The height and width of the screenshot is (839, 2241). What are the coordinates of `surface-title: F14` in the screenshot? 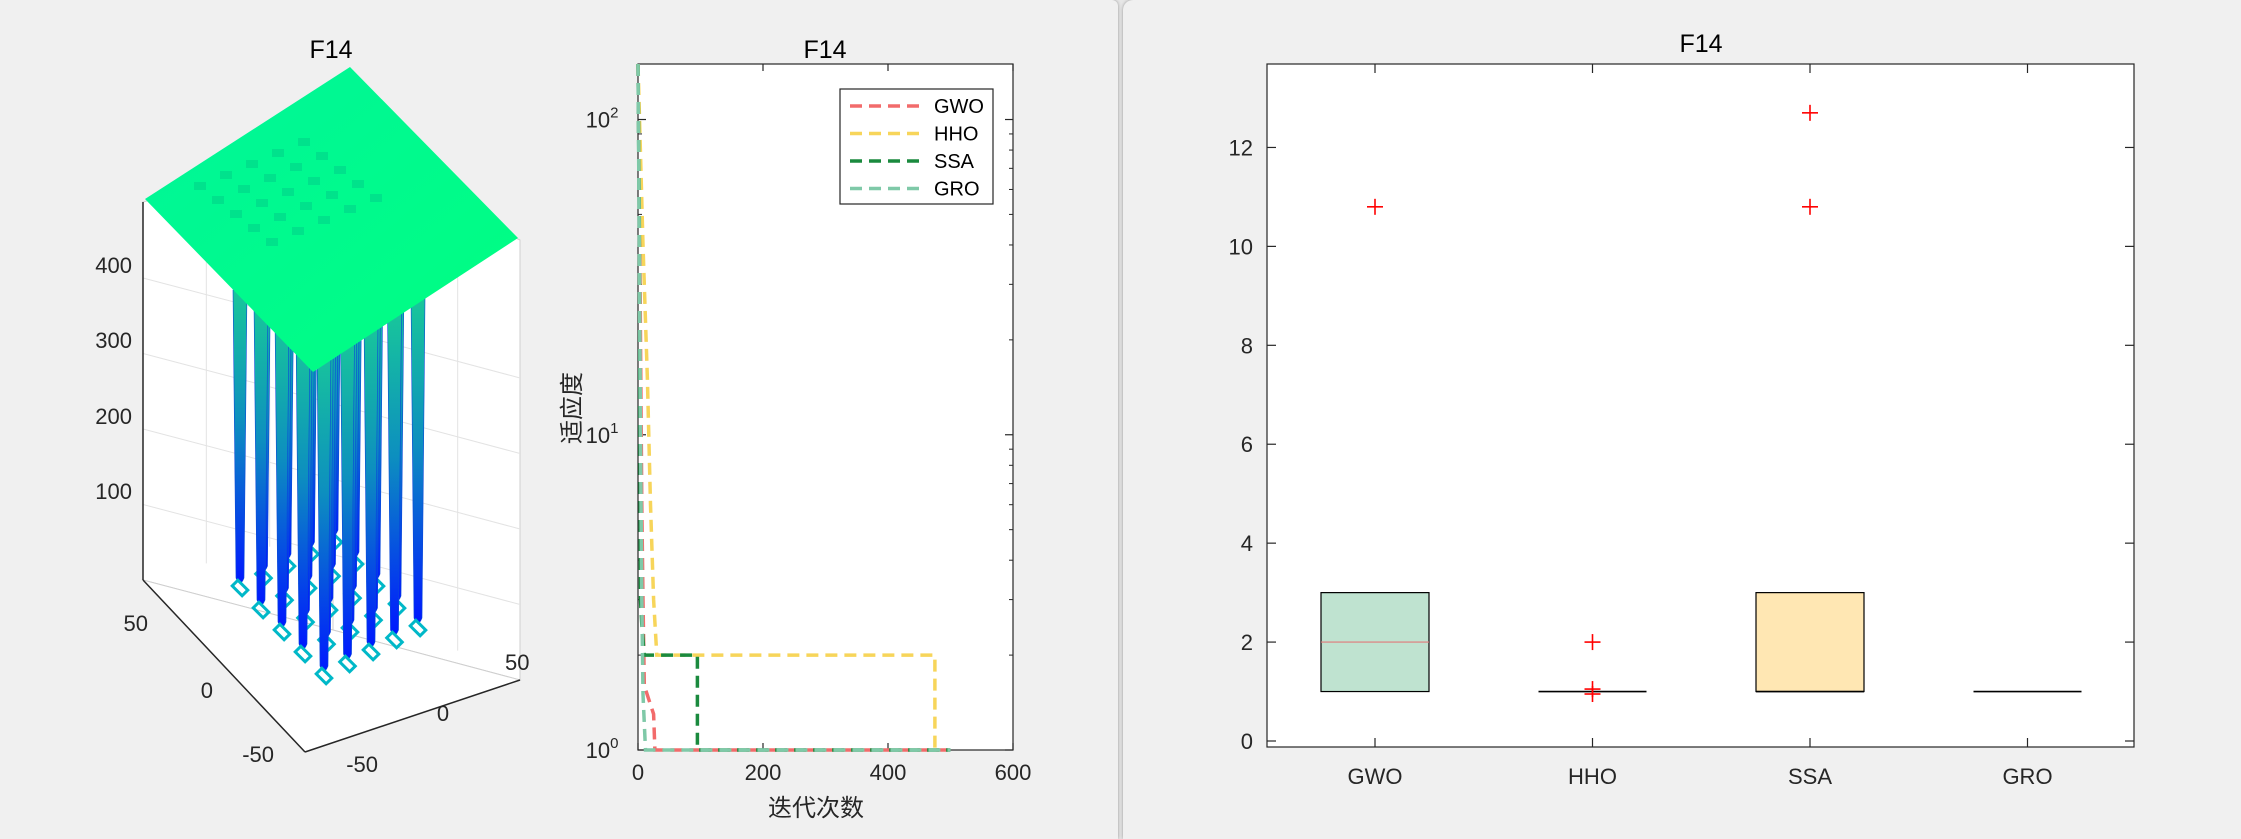 It's located at (330, 50).